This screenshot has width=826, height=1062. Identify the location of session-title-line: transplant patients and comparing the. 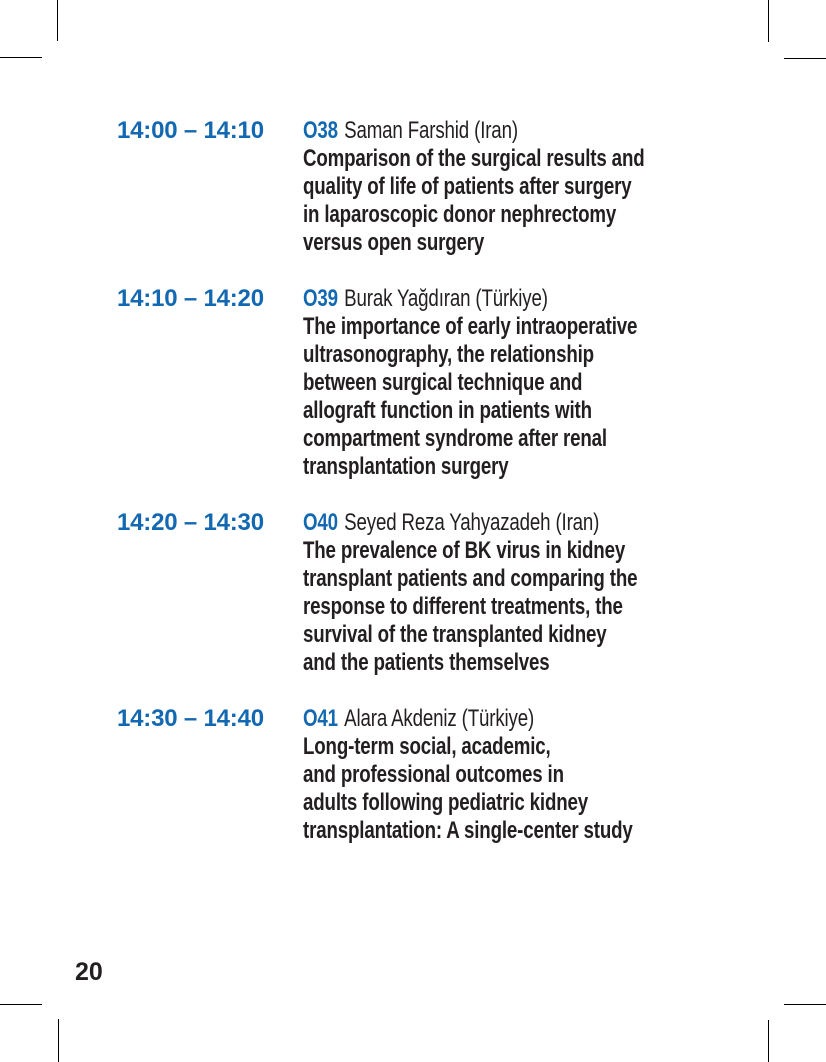
(470, 578).